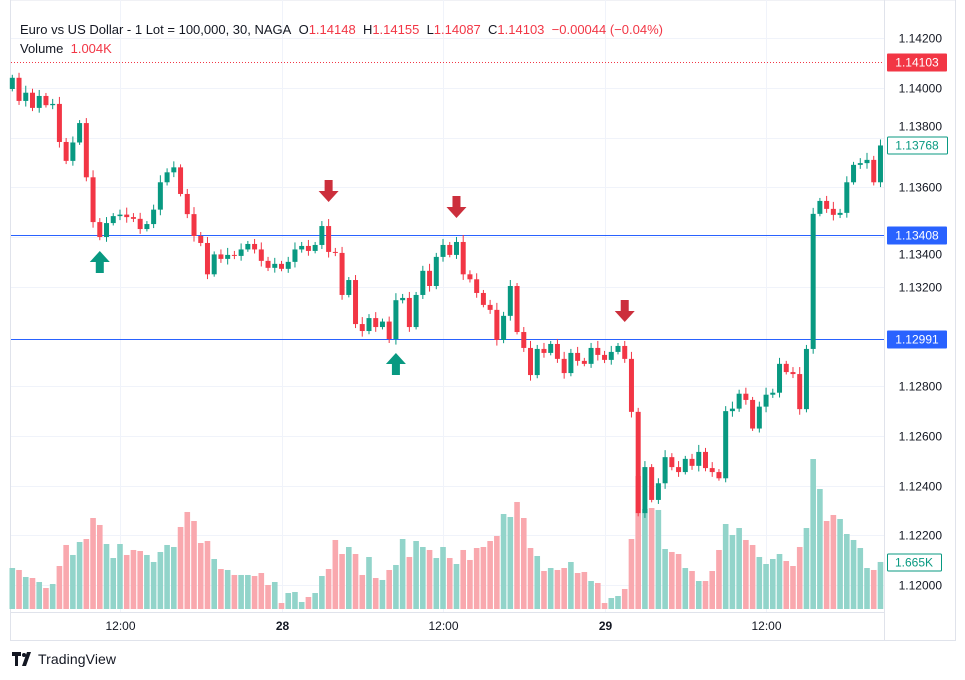 This screenshot has width=965, height=680. What do you see at coordinates (607, 29) in the screenshot?
I see `change-value: −0.00044 (−0.04%)` at bounding box center [607, 29].